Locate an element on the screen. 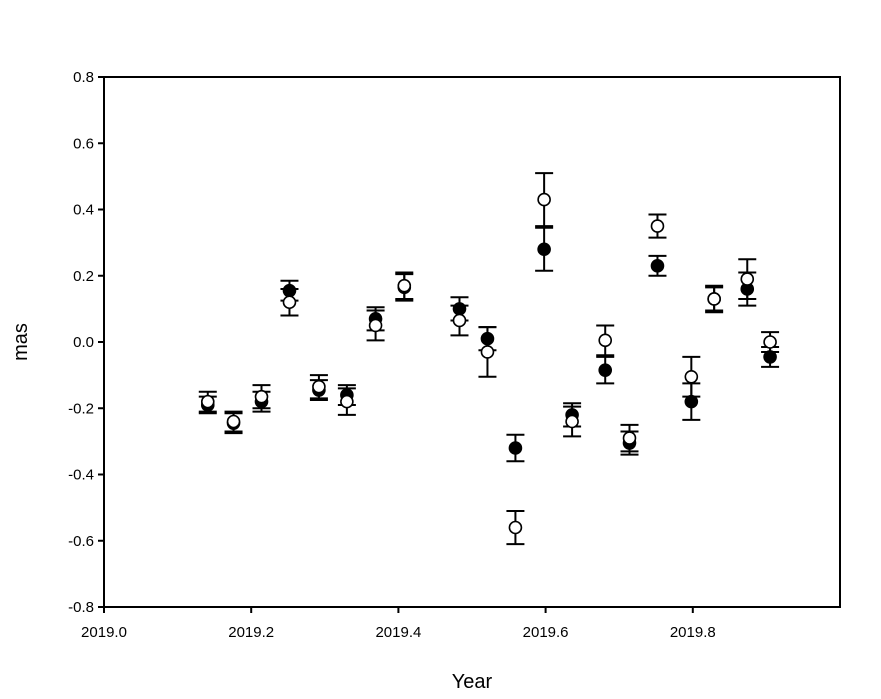 This screenshot has height=699, width=881. x-tick-label: 2019.0 is located at coordinates (104, 632).